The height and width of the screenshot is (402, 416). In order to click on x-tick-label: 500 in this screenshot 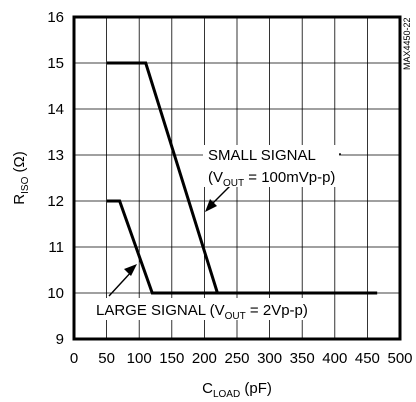, I will do `click(399, 358)`.